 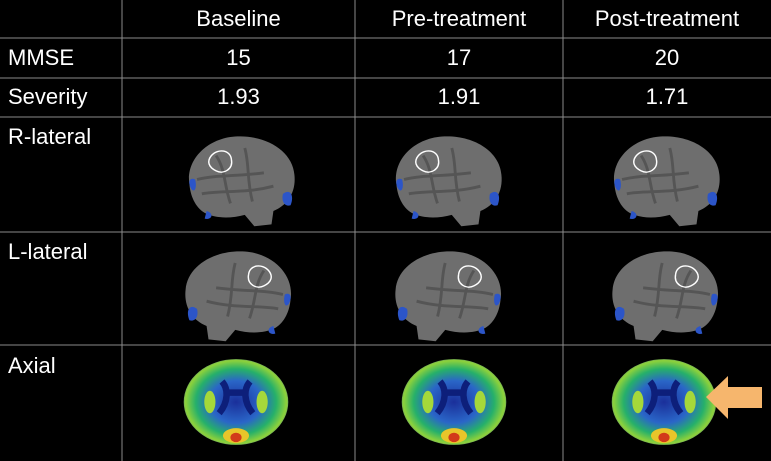 What do you see at coordinates (734, 397) in the screenshot?
I see `arrow` at bounding box center [734, 397].